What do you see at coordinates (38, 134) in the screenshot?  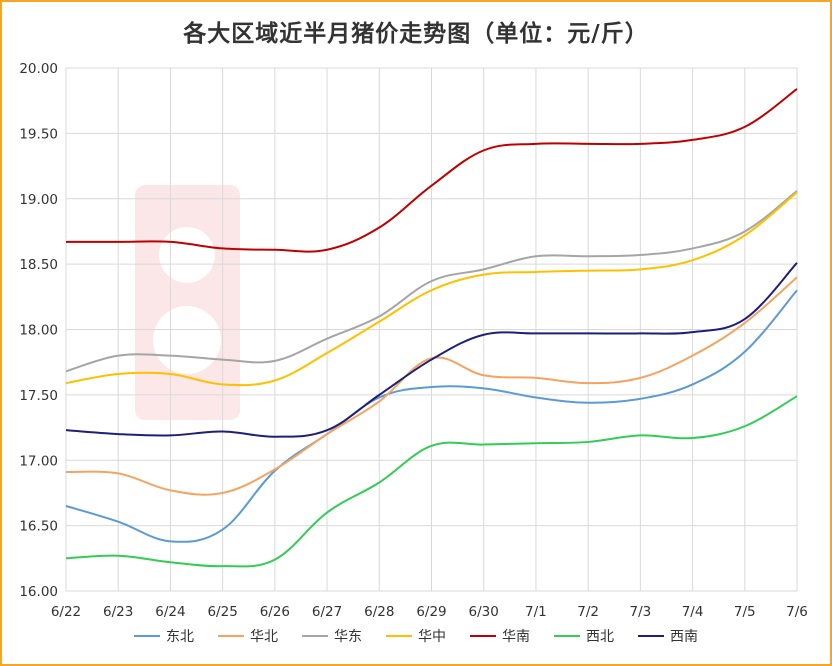 I see `y-tick-label: 19.50` at bounding box center [38, 134].